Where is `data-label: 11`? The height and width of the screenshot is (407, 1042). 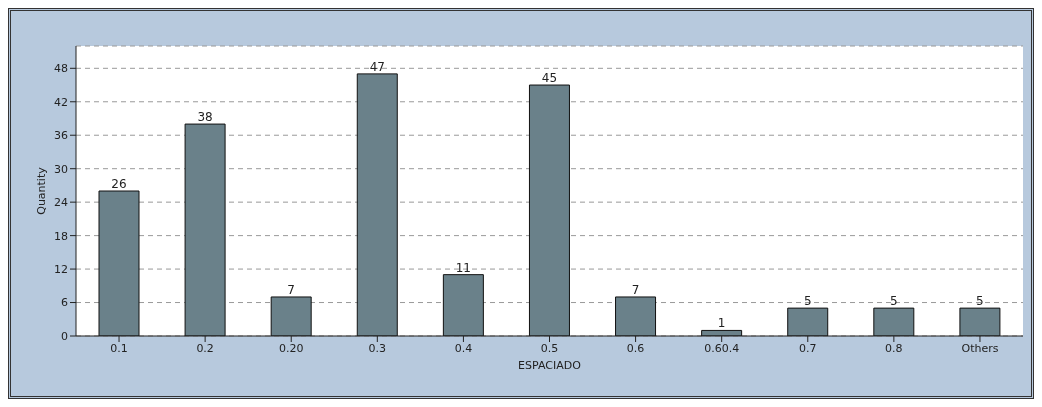 data-label: 11 is located at coordinates (463, 267).